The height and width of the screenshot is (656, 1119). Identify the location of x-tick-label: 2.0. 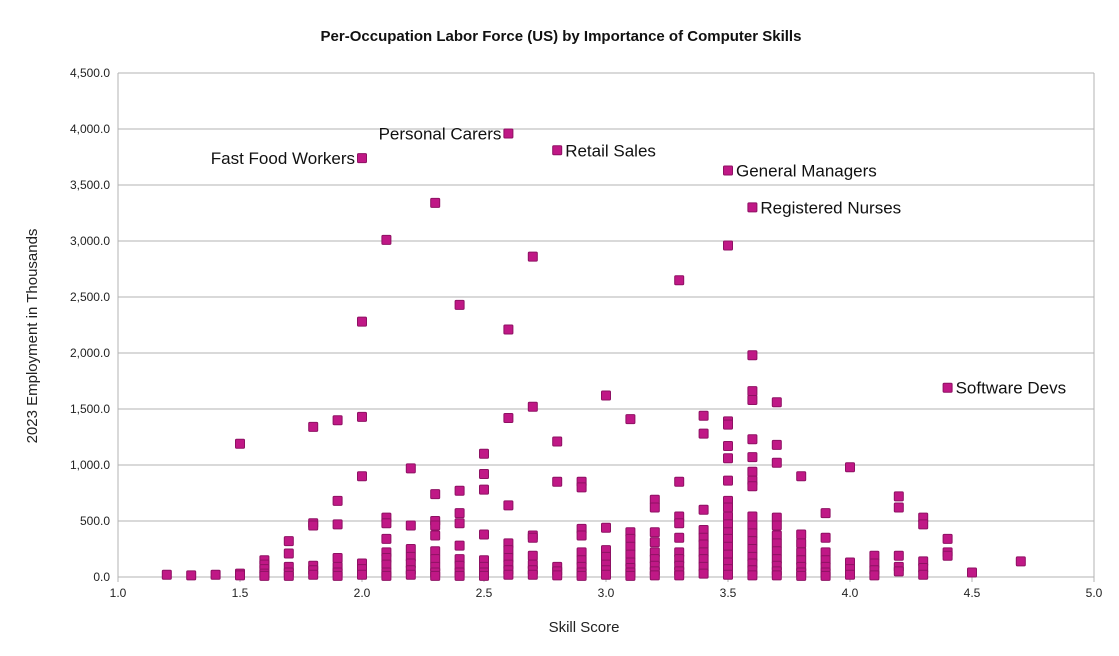
(362, 593).